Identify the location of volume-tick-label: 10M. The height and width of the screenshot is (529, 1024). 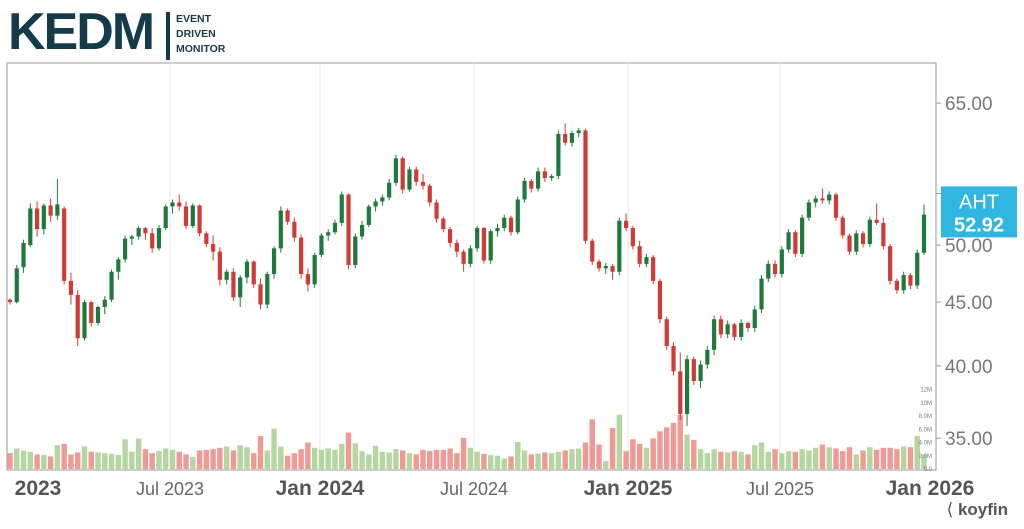
(926, 404).